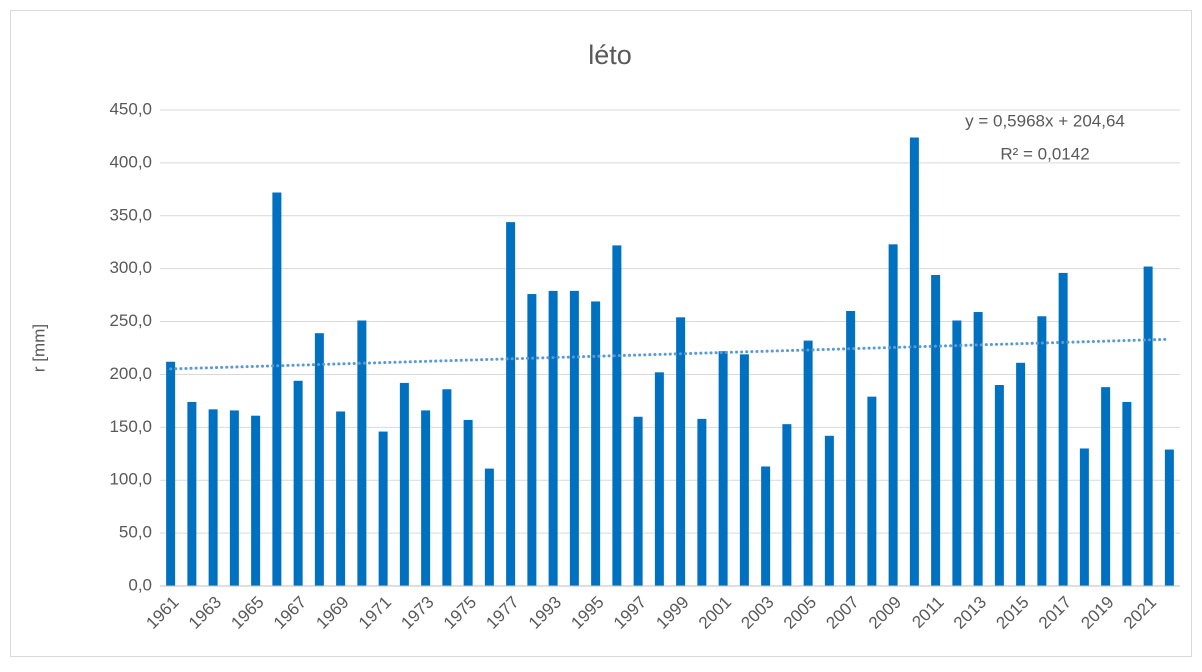 This screenshot has width=1202, height=672. I want to click on y-tick-label: 100,0, so click(130, 479).